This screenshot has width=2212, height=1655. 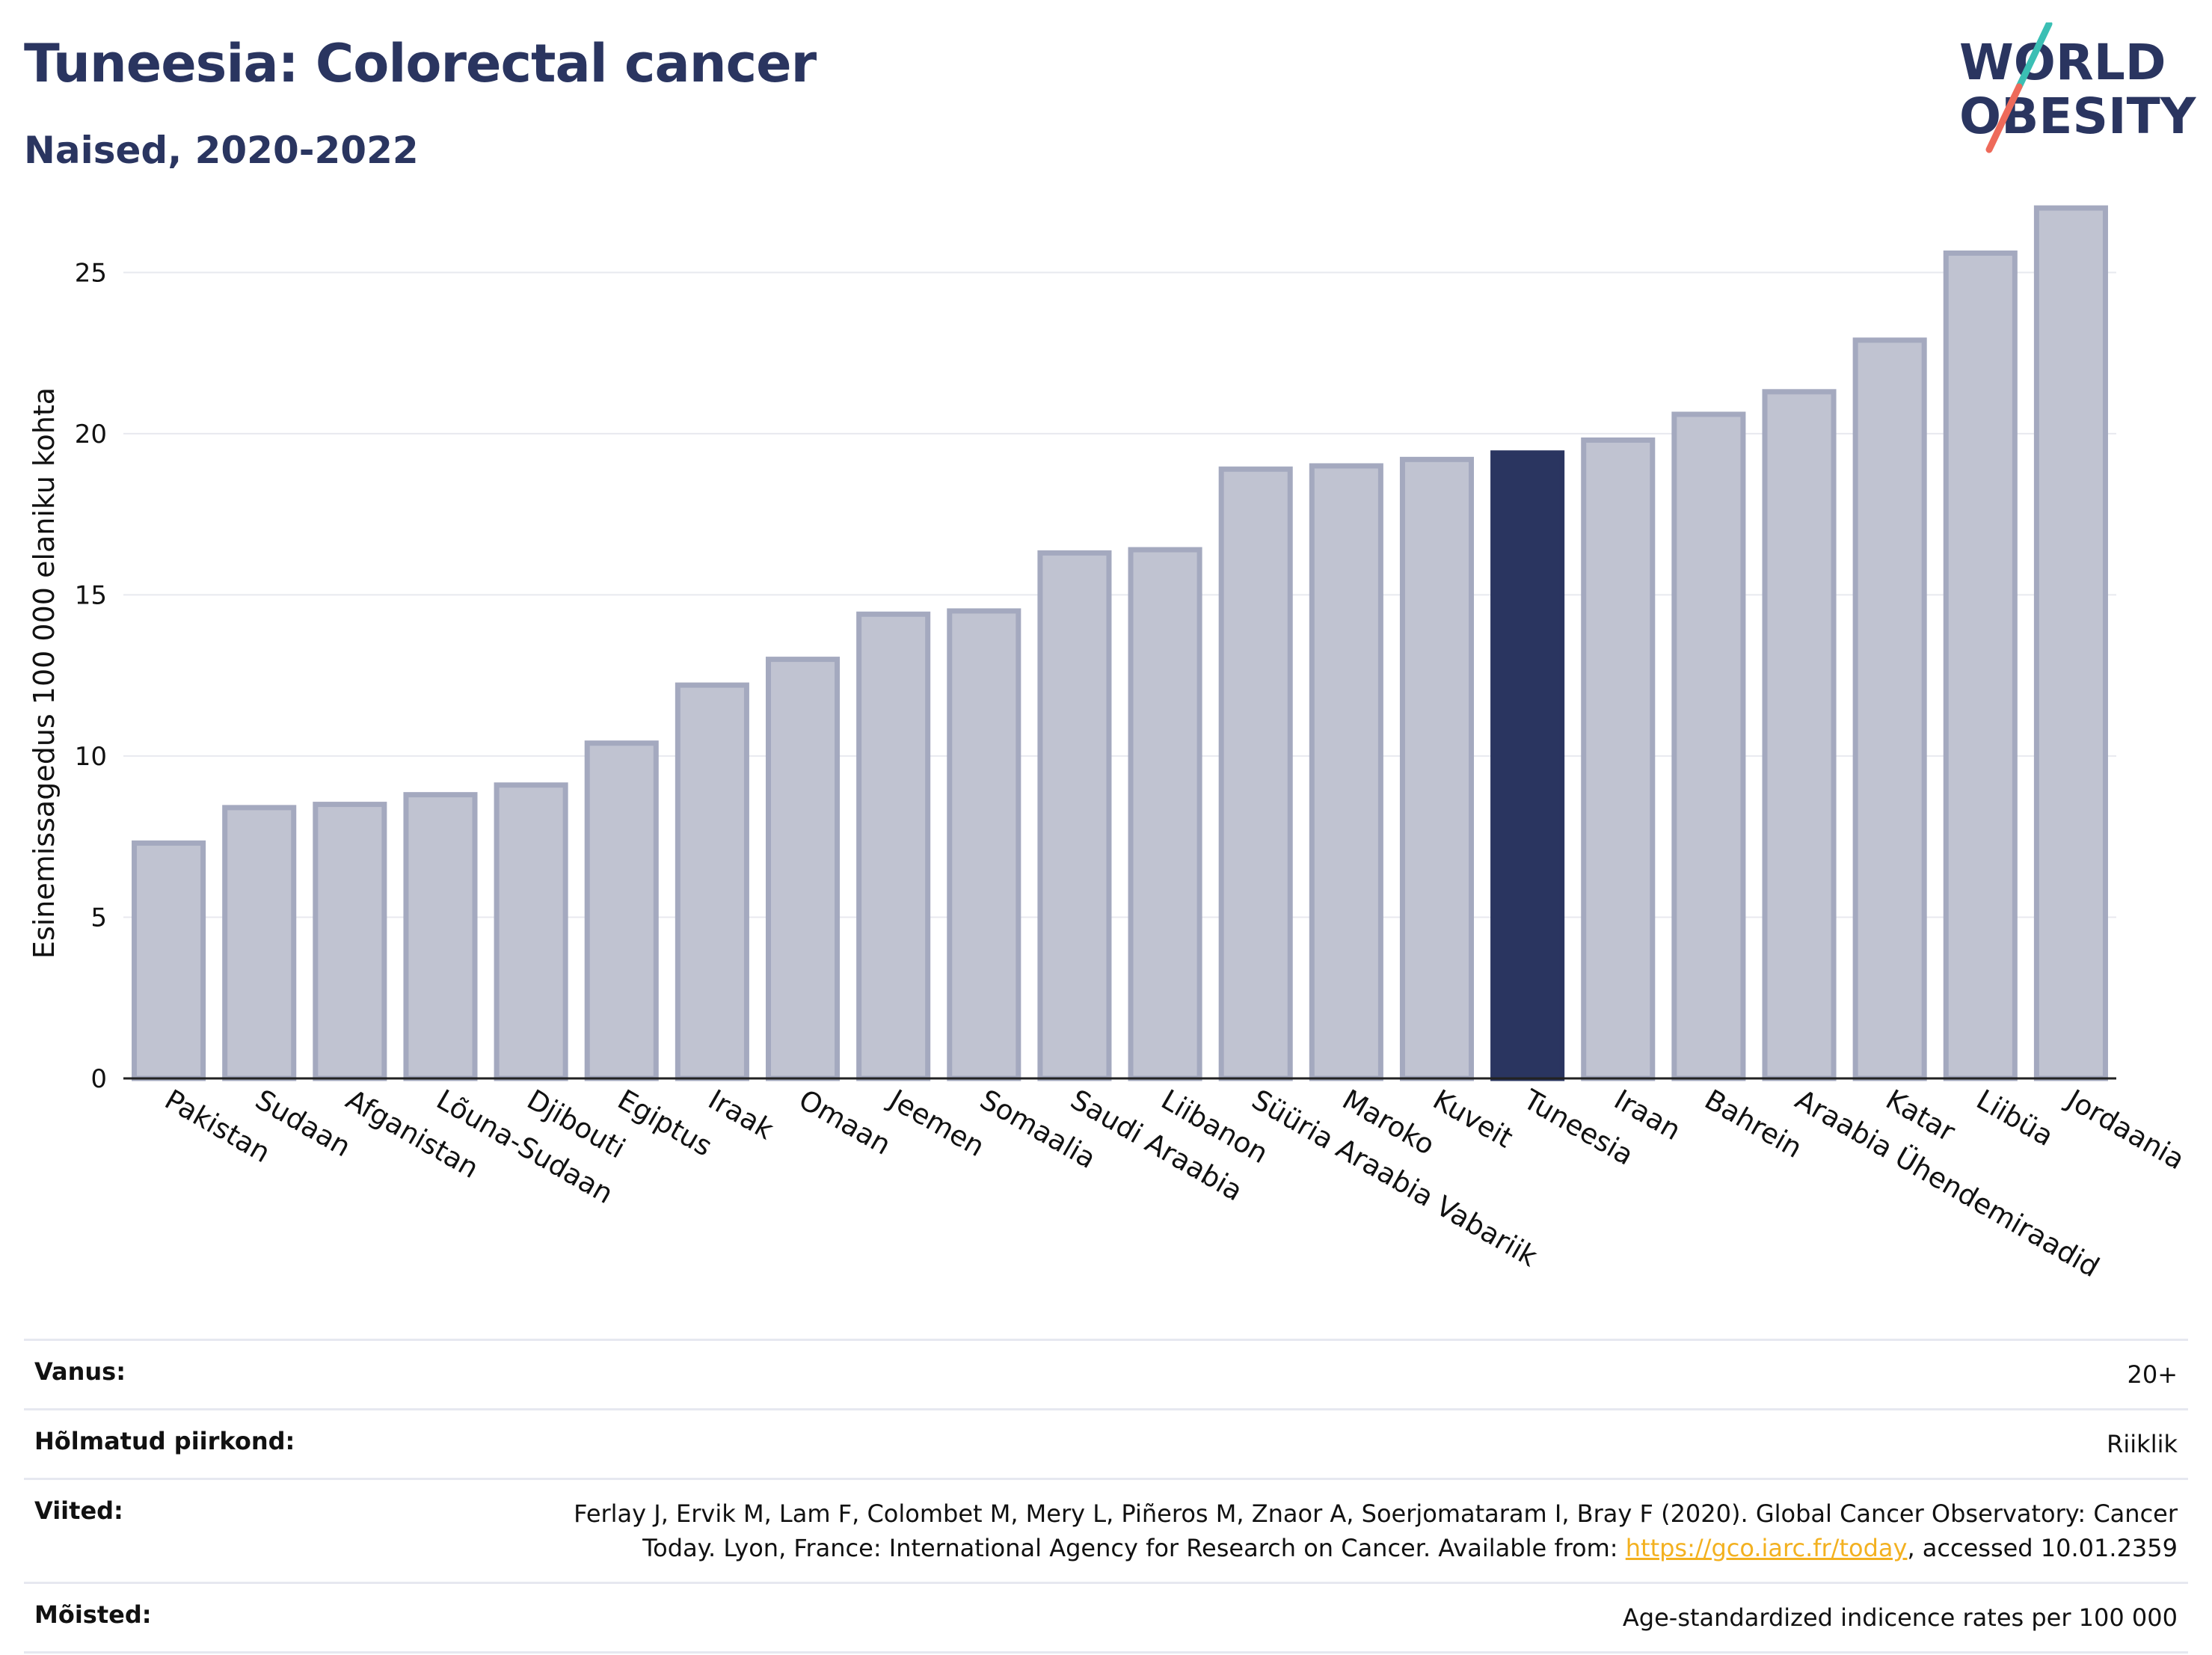 What do you see at coordinates (1106, 1443) in the screenshot?
I see `info-row-region: Hõlmatud piirkond: Riiklik` at bounding box center [1106, 1443].